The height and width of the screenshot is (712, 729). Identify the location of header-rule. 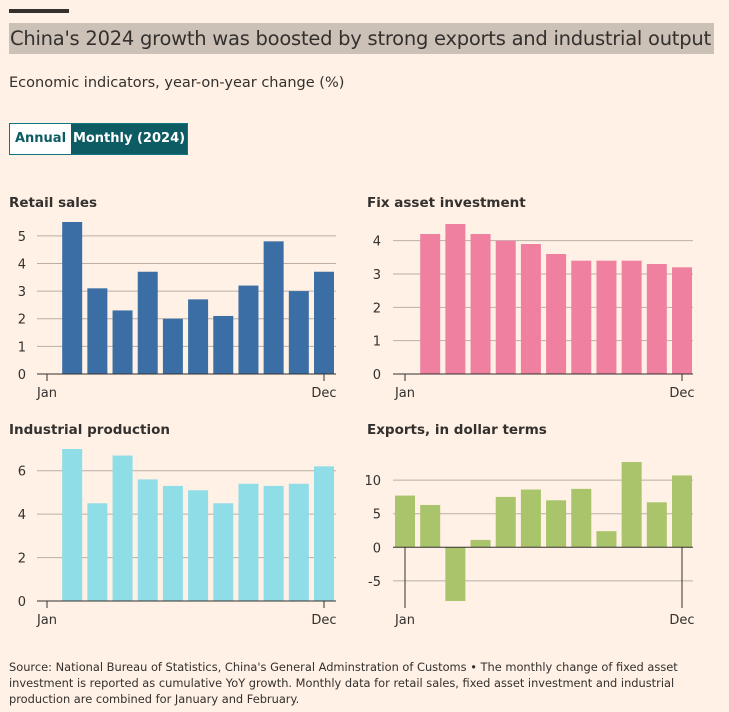
(39, 11).